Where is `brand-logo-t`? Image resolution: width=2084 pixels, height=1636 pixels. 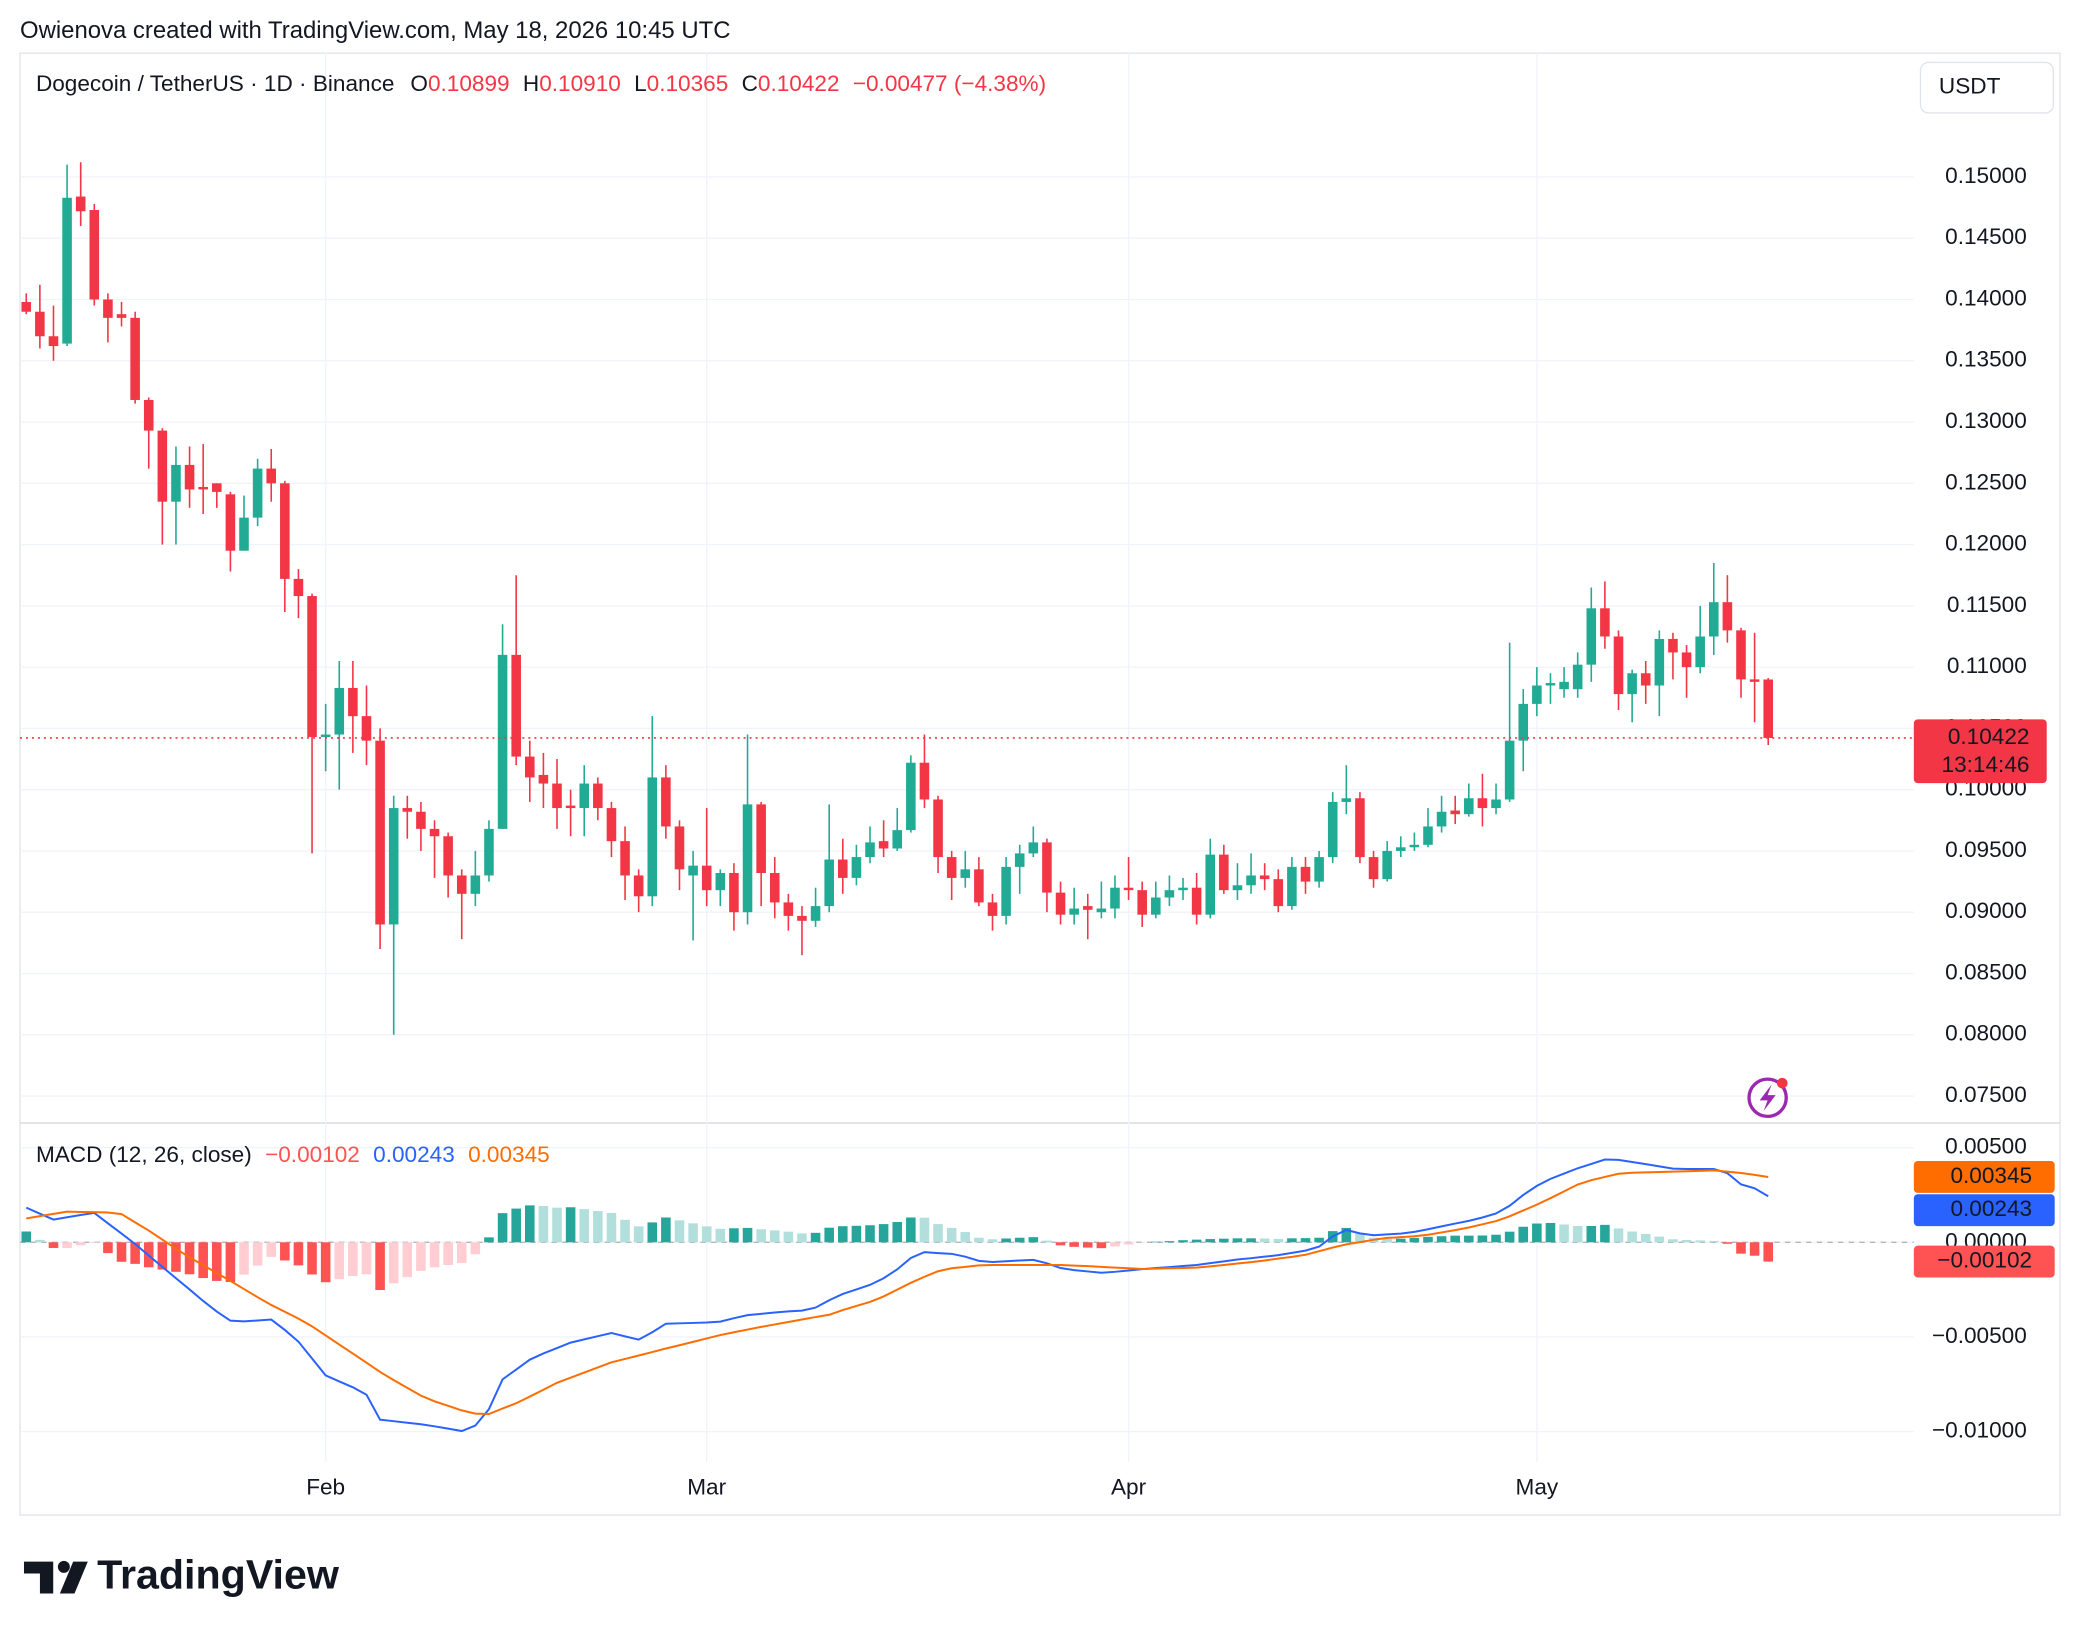 brand-logo-t is located at coordinates (38, 1577).